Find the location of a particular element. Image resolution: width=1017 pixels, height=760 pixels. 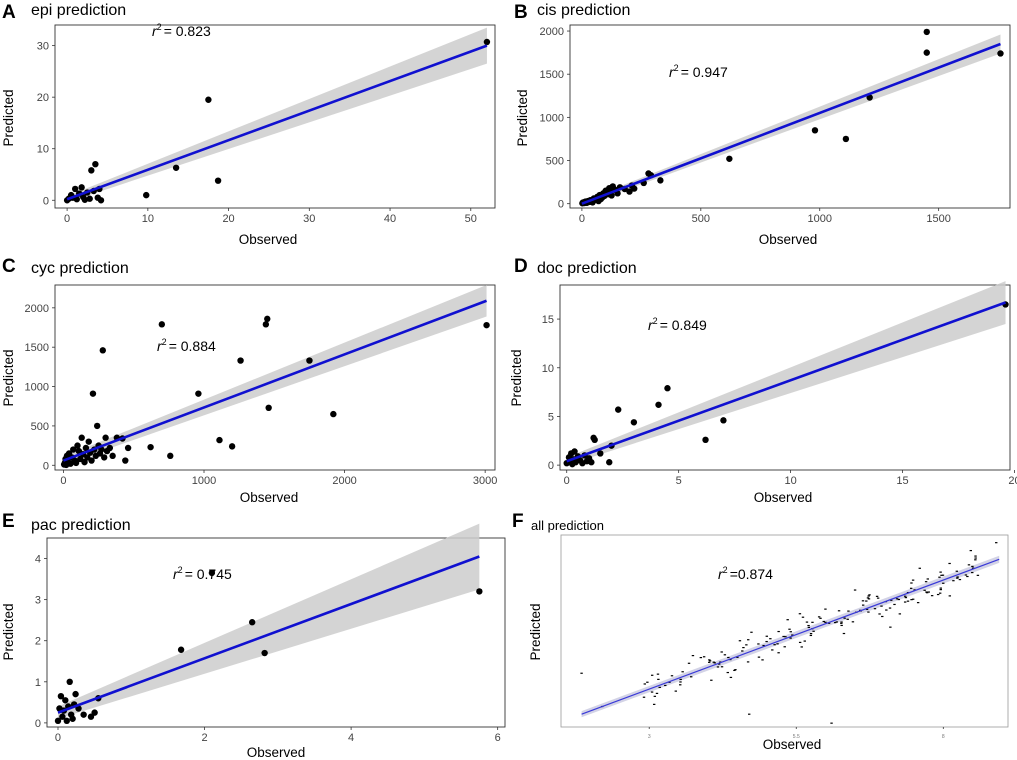

panel-letter: F is located at coordinates (518, 521).